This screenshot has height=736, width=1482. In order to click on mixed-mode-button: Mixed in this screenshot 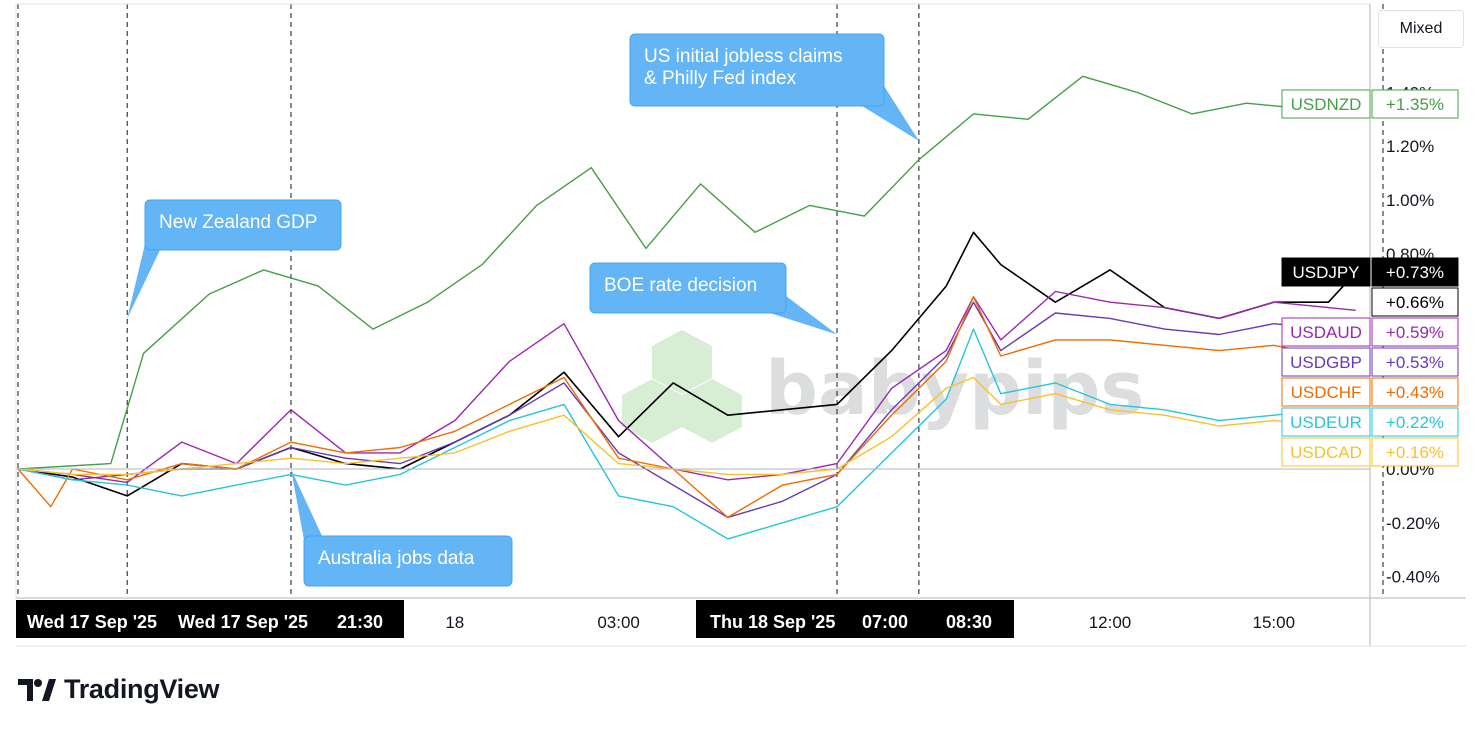, I will do `click(1421, 29)`.